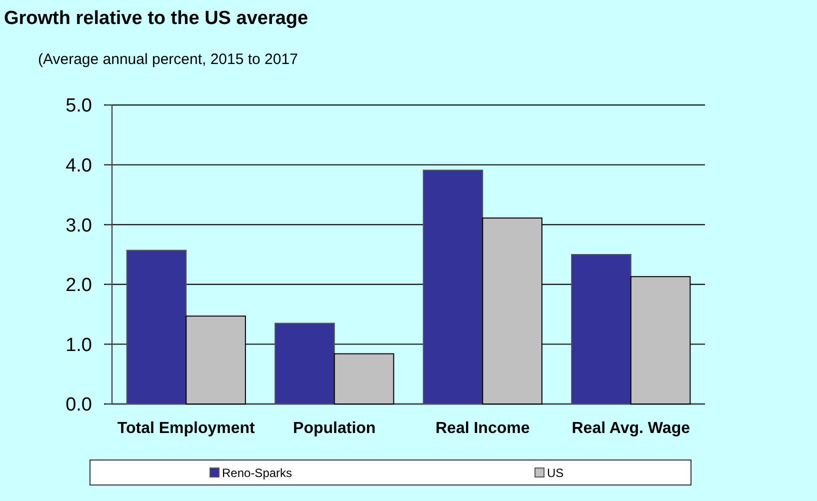  I want to click on y-tick-label: 1.0, so click(79, 345).